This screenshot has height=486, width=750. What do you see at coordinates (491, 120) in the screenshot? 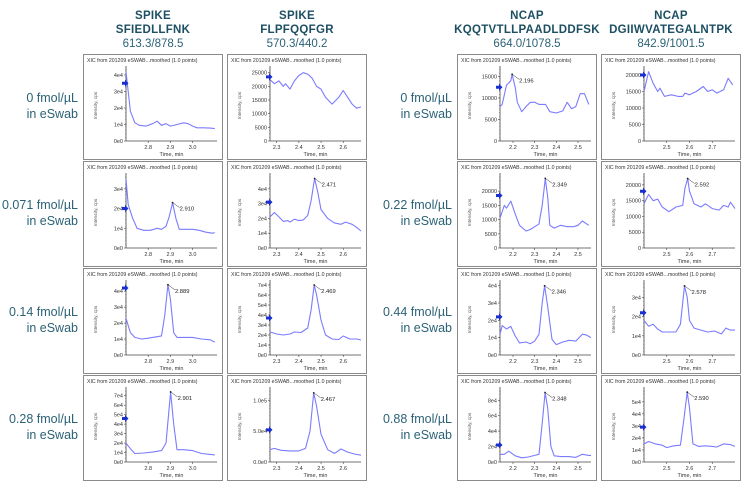
I see `y-tick-label: 5000` at bounding box center [491, 120].